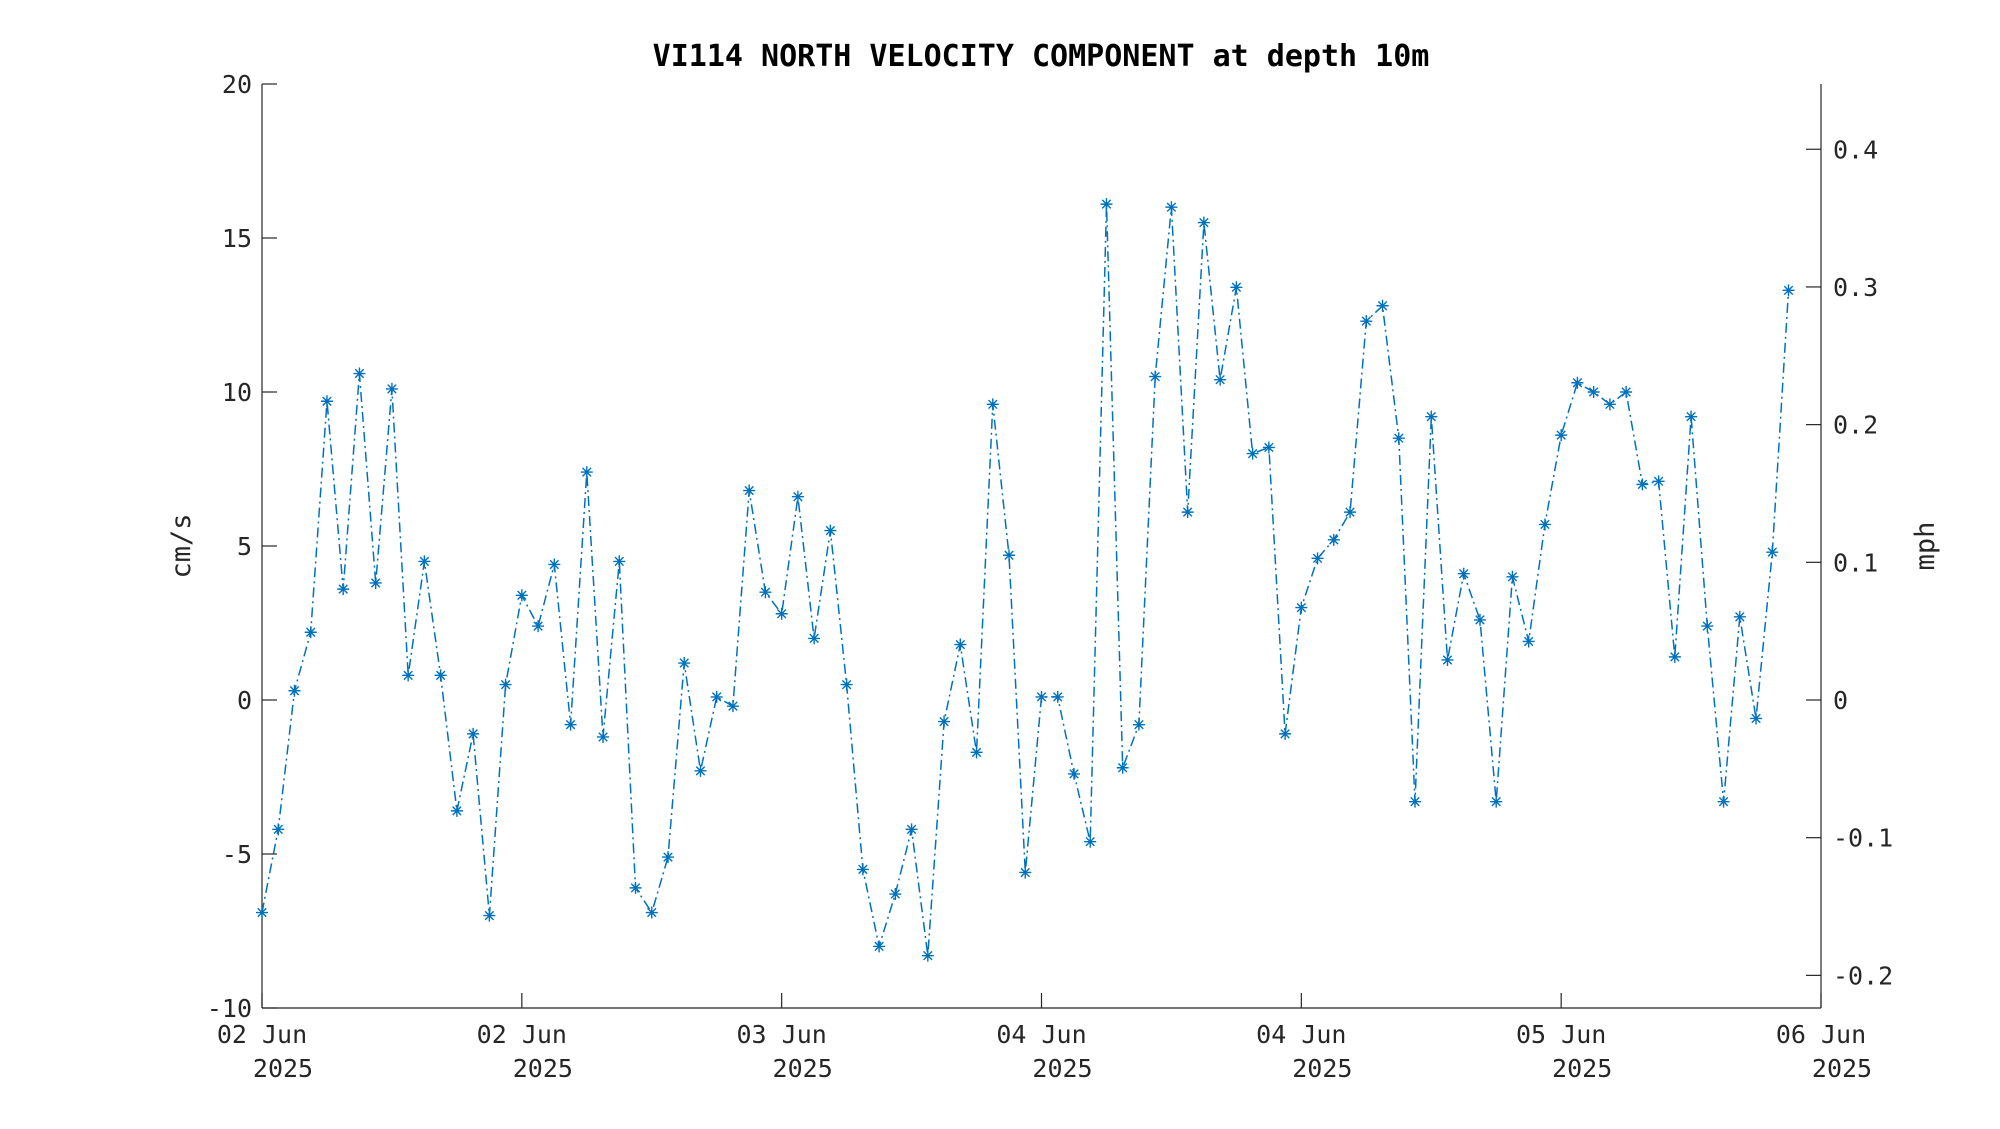  I want to click on x-tick-label-date: 06 Jun, so click(1821, 1034).